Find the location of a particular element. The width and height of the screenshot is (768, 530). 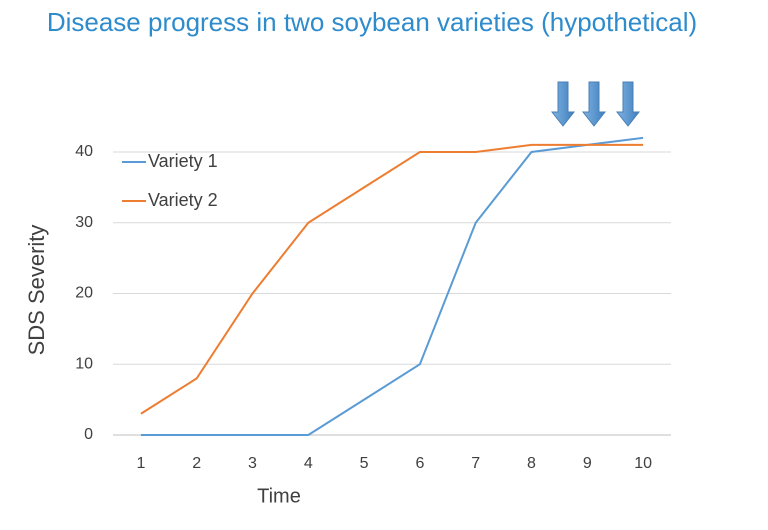

x-tick-label: 9 is located at coordinates (587, 463).